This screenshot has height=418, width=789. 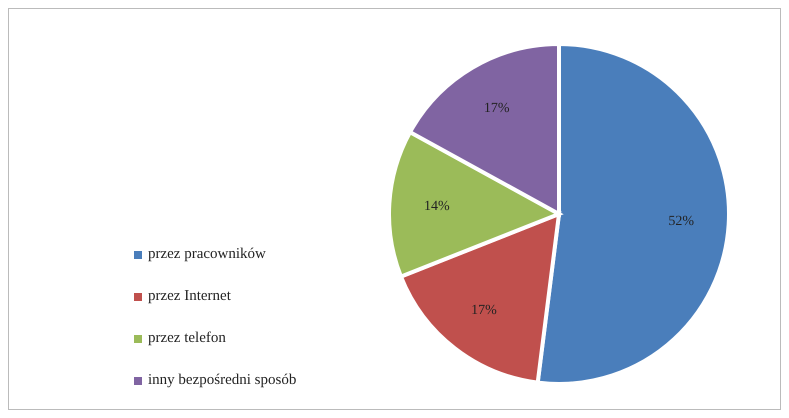 I want to click on legend-label: przez pracowników, so click(x=207, y=254).